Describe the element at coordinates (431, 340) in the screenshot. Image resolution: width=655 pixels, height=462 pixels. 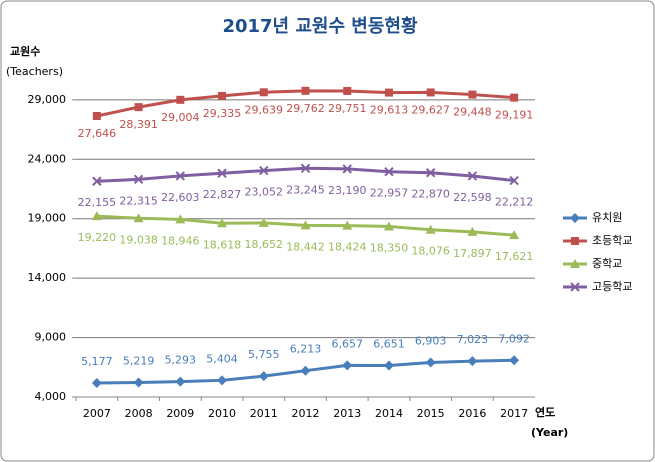
I see `data-label: 6,903` at that location.